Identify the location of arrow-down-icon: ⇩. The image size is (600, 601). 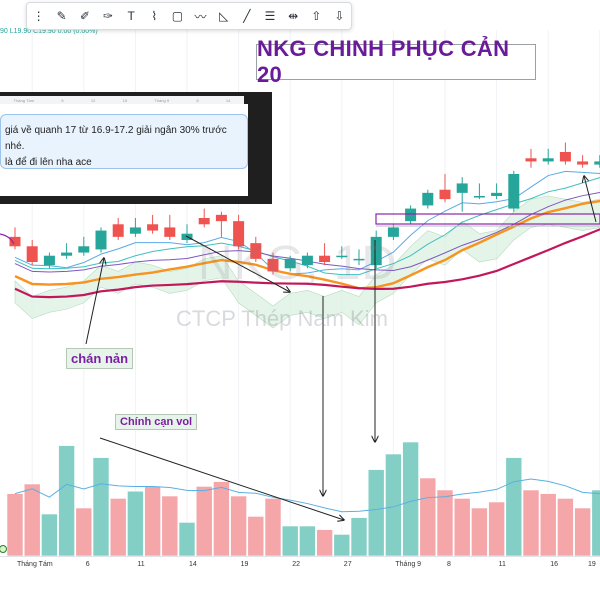
(339, 16).